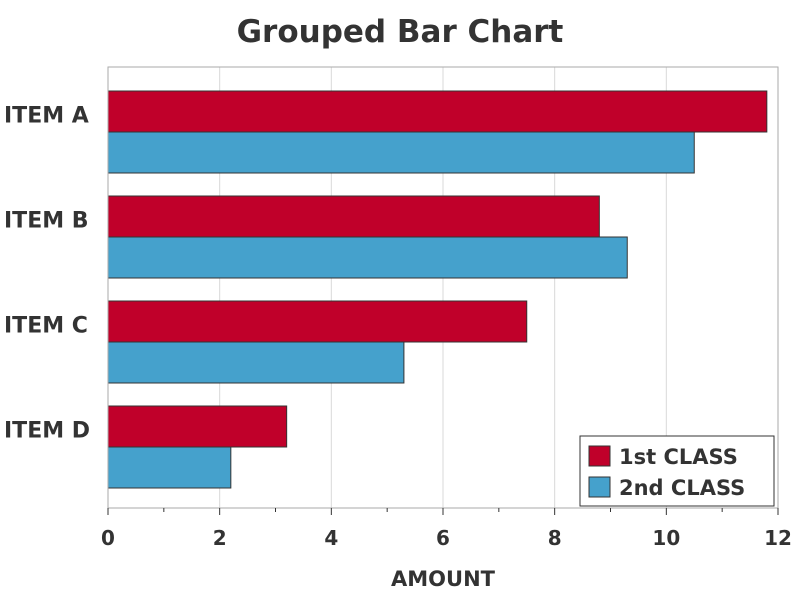  What do you see at coordinates (443, 579) in the screenshot?
I see `x-axis-label: AMOUNT` at bounding box center [443, 579].